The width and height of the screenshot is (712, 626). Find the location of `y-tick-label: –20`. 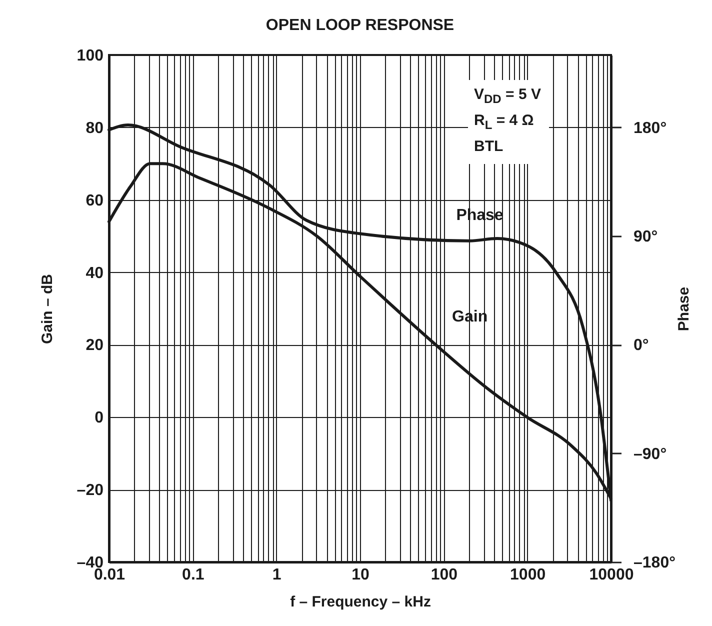

y-tick-label: –20 is located at coordinates (90, 491).